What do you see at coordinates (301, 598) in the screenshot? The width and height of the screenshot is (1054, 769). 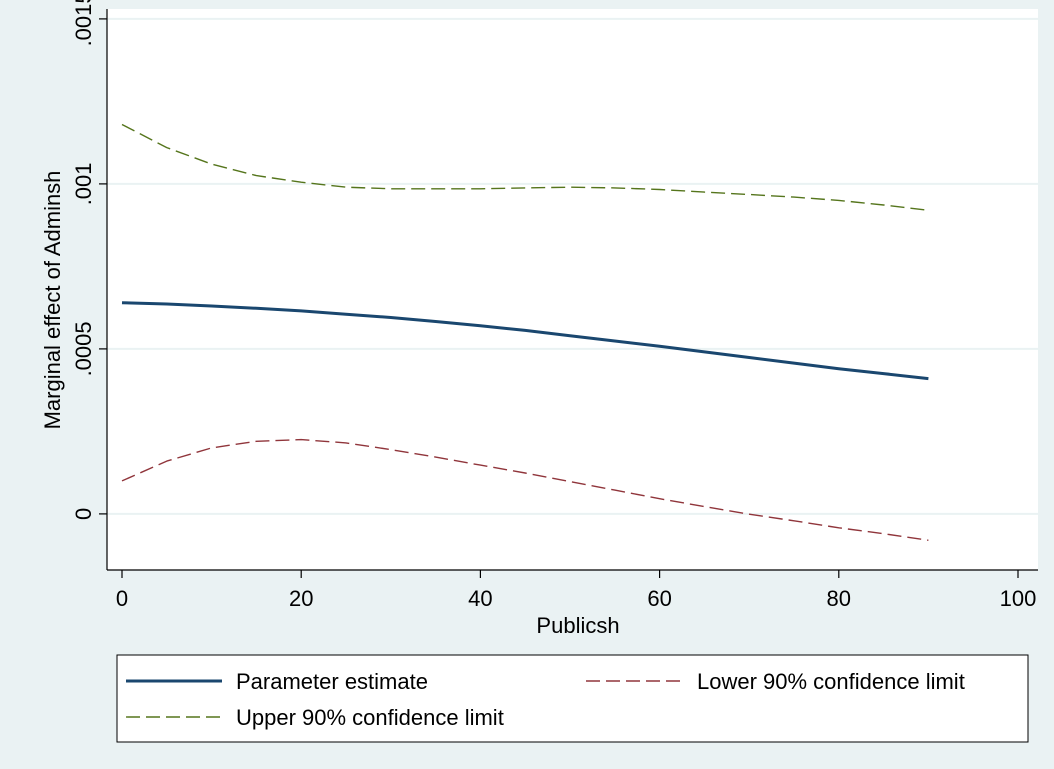 I see `x-tick-label: 20` at bounding box center [301, 598].